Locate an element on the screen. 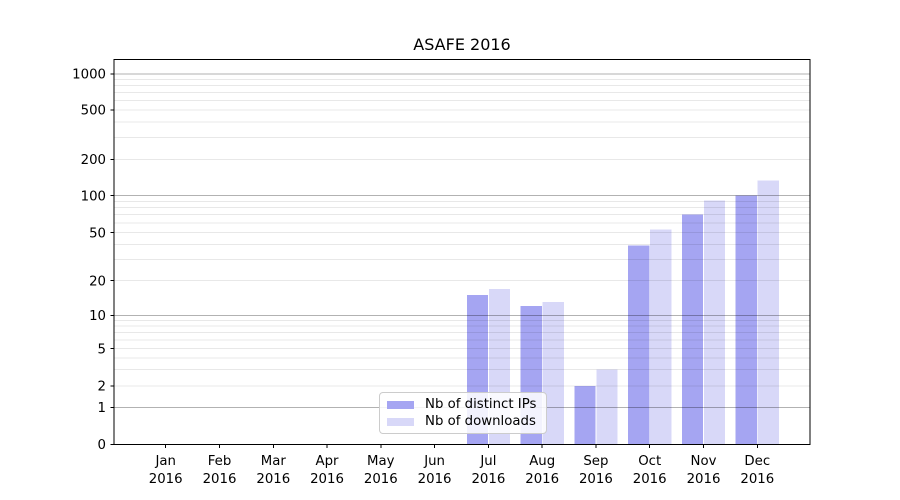 This screenshot has width=900, height=500. x-tick-label-year-jan: 2016 is located at coordinates (166, 479).